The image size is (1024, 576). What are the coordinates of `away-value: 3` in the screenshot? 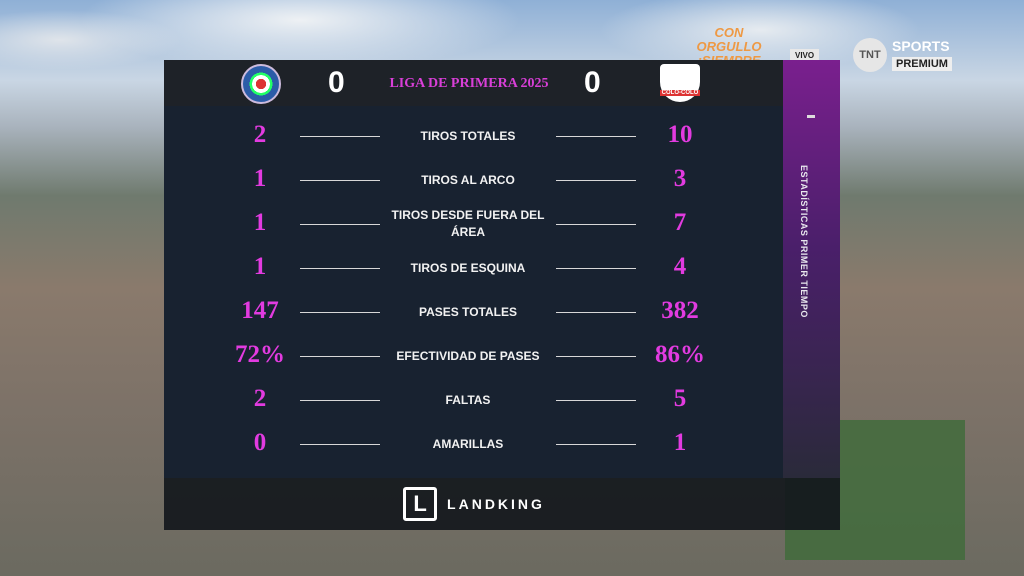 It's located at (680, 178).